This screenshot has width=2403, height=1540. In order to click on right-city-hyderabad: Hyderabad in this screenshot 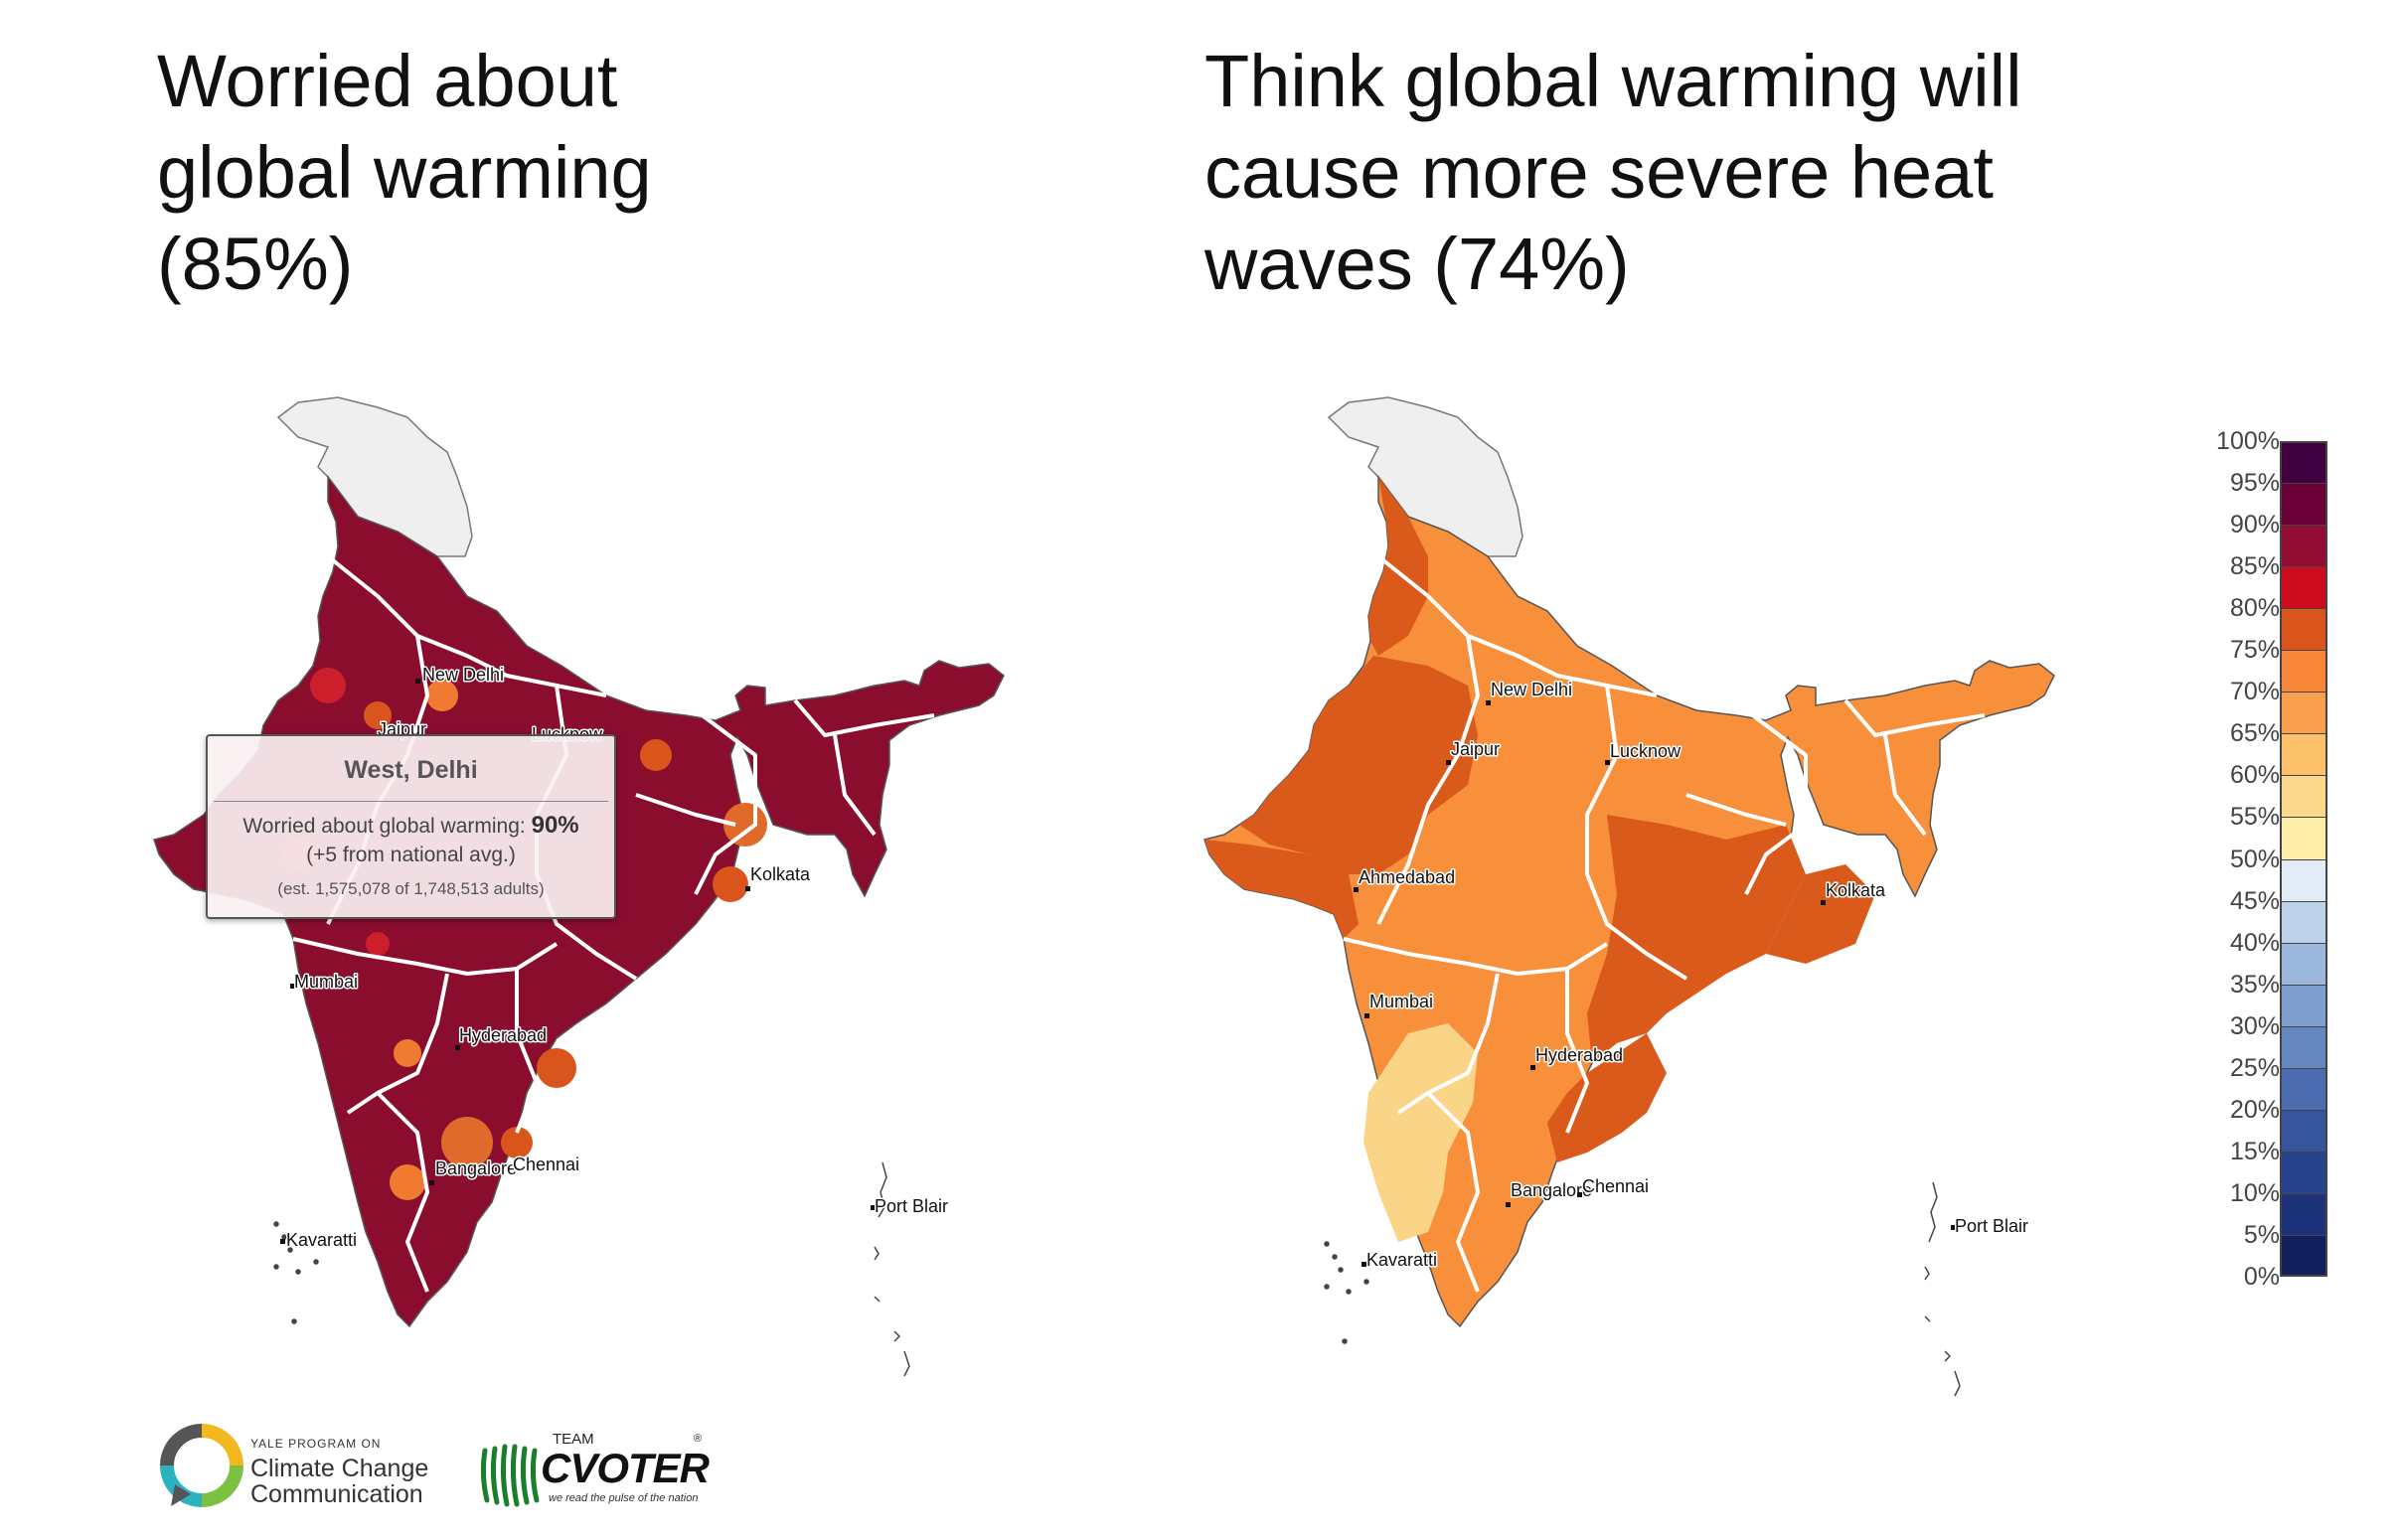, I will do `click(1579, 1055)`.